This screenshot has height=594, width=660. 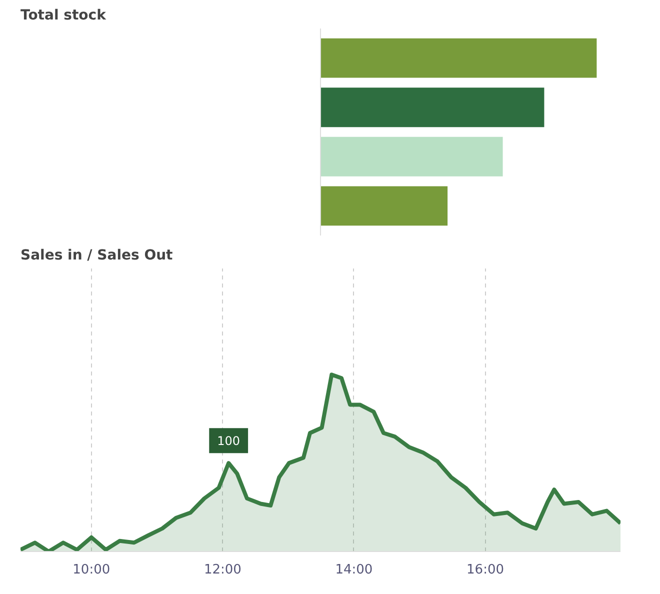 What do you see at coordinates (354, 570) in the screenshot?
I see `x-tick-label: 14:00` at bounding box center [354, 570].